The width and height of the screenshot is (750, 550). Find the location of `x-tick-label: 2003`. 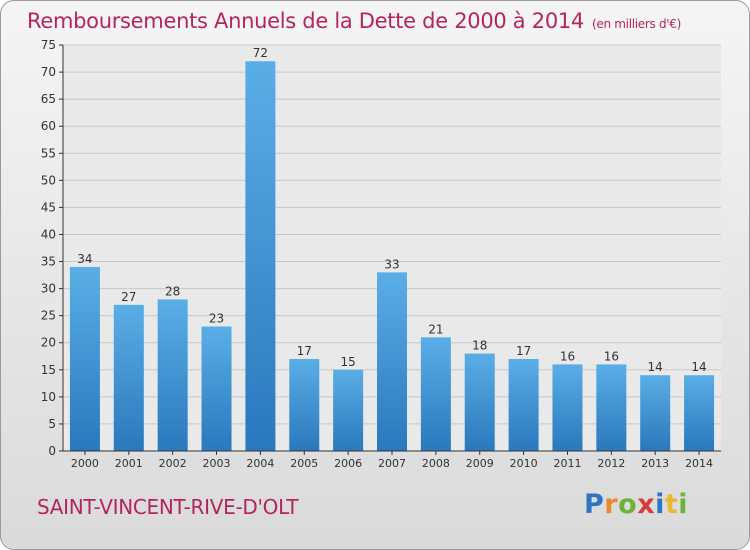

x-tick-label: 2003 is located at coordinates (217, 463).